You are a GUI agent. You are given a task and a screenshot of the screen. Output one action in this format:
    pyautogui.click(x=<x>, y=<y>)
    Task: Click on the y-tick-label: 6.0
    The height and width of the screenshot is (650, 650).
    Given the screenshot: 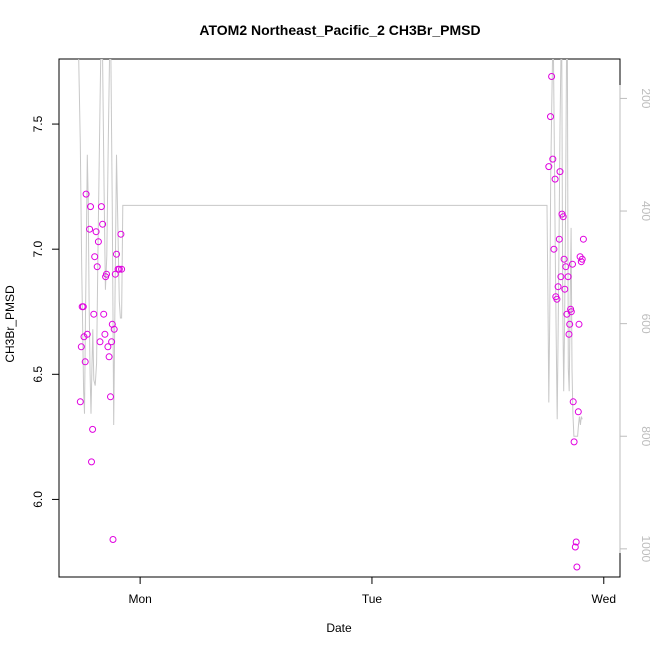 What is the action you would take?
    pyautogui.click(x=38, y=499)
    